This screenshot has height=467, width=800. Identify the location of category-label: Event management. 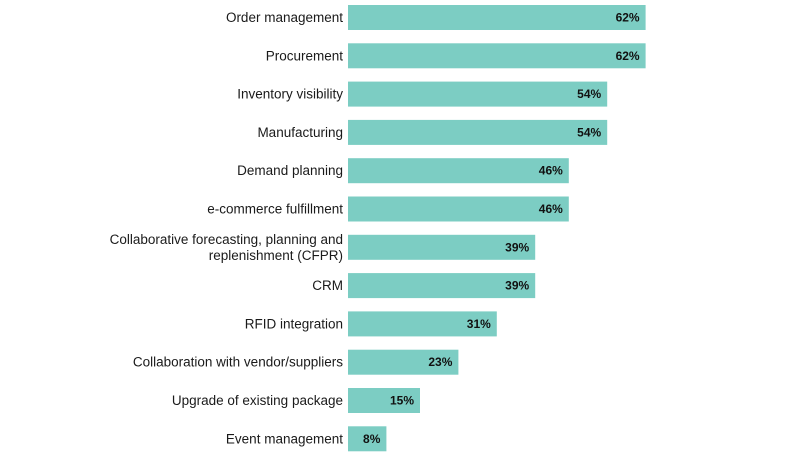
(284, 438).